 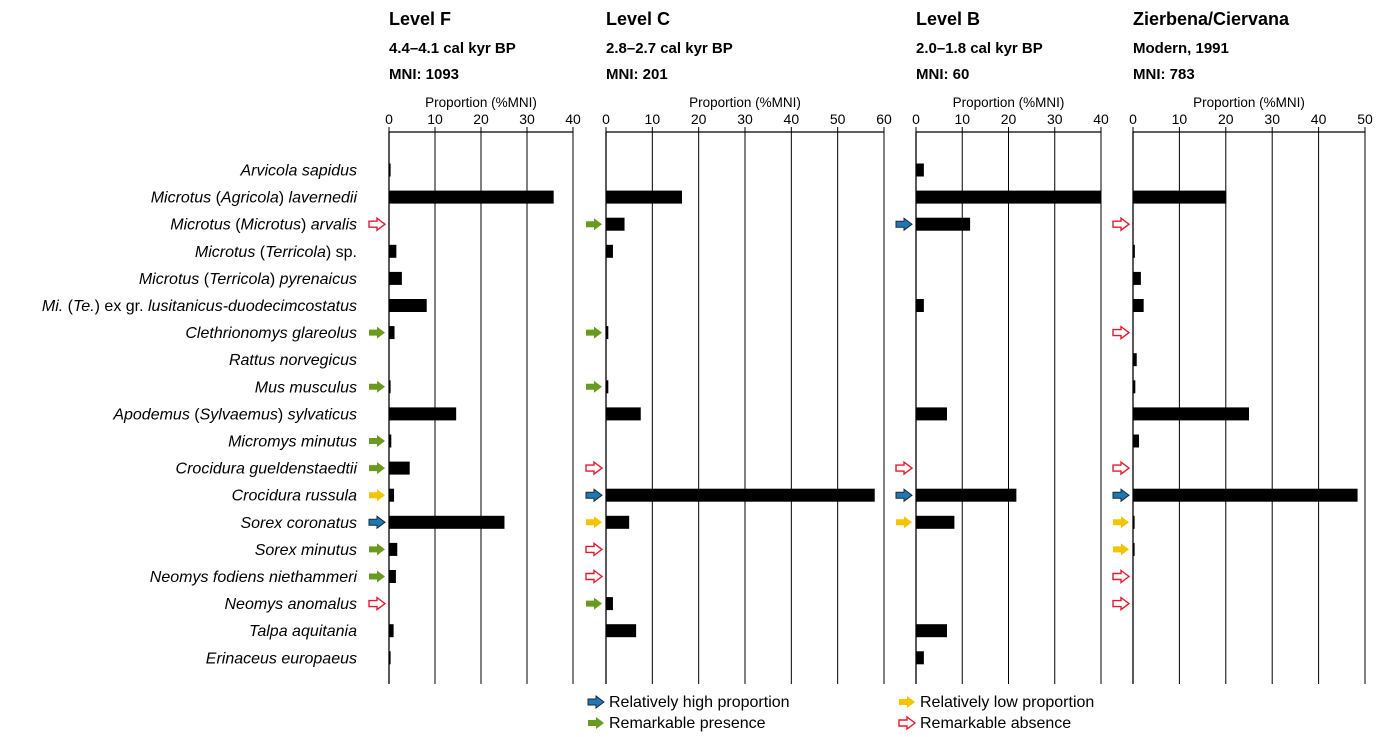 What do you see at coordinates (306, 550) in the screenshot?
I see `species-label: Sorex minutus` at bounding box center [306, 550].